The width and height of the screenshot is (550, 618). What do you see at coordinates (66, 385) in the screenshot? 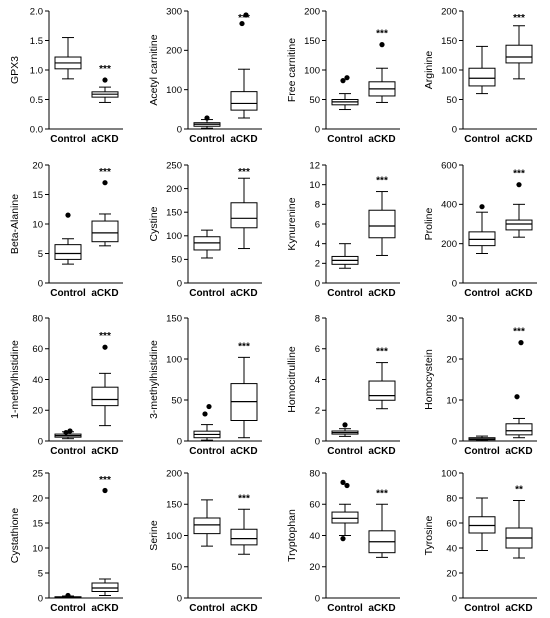
I see `panel-9: 0 20 40 60 80 1-methylhistidine Control aCKD ***` at bounding box center [66, 385].